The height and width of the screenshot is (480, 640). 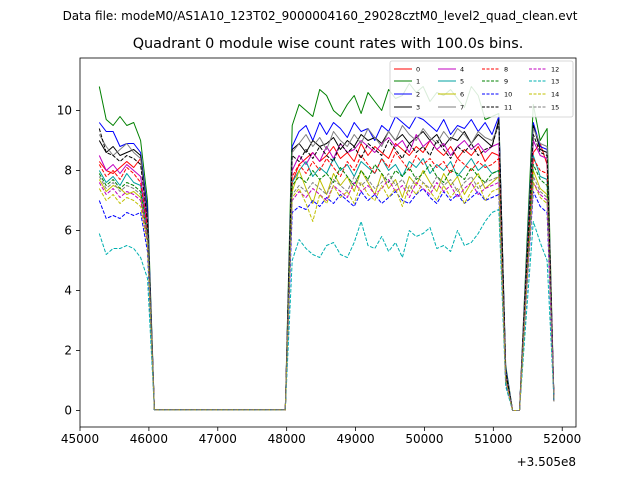 What do you see at coordinates (149, 439) in the screenshot?
I see `x-tick-label: 46000` at bounding box center [149, 439].